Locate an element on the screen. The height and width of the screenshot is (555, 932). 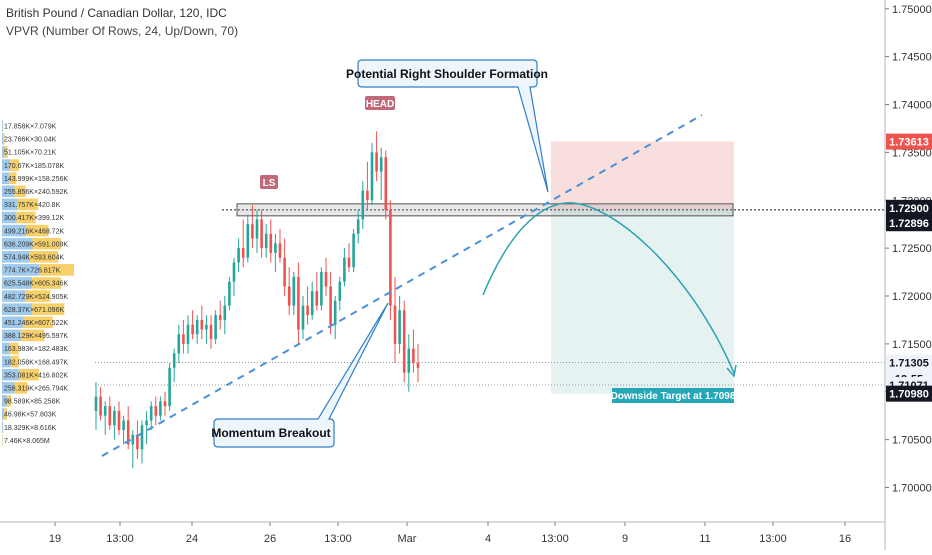
price-badge: 1.73613 is located at coordinates (909, 142).